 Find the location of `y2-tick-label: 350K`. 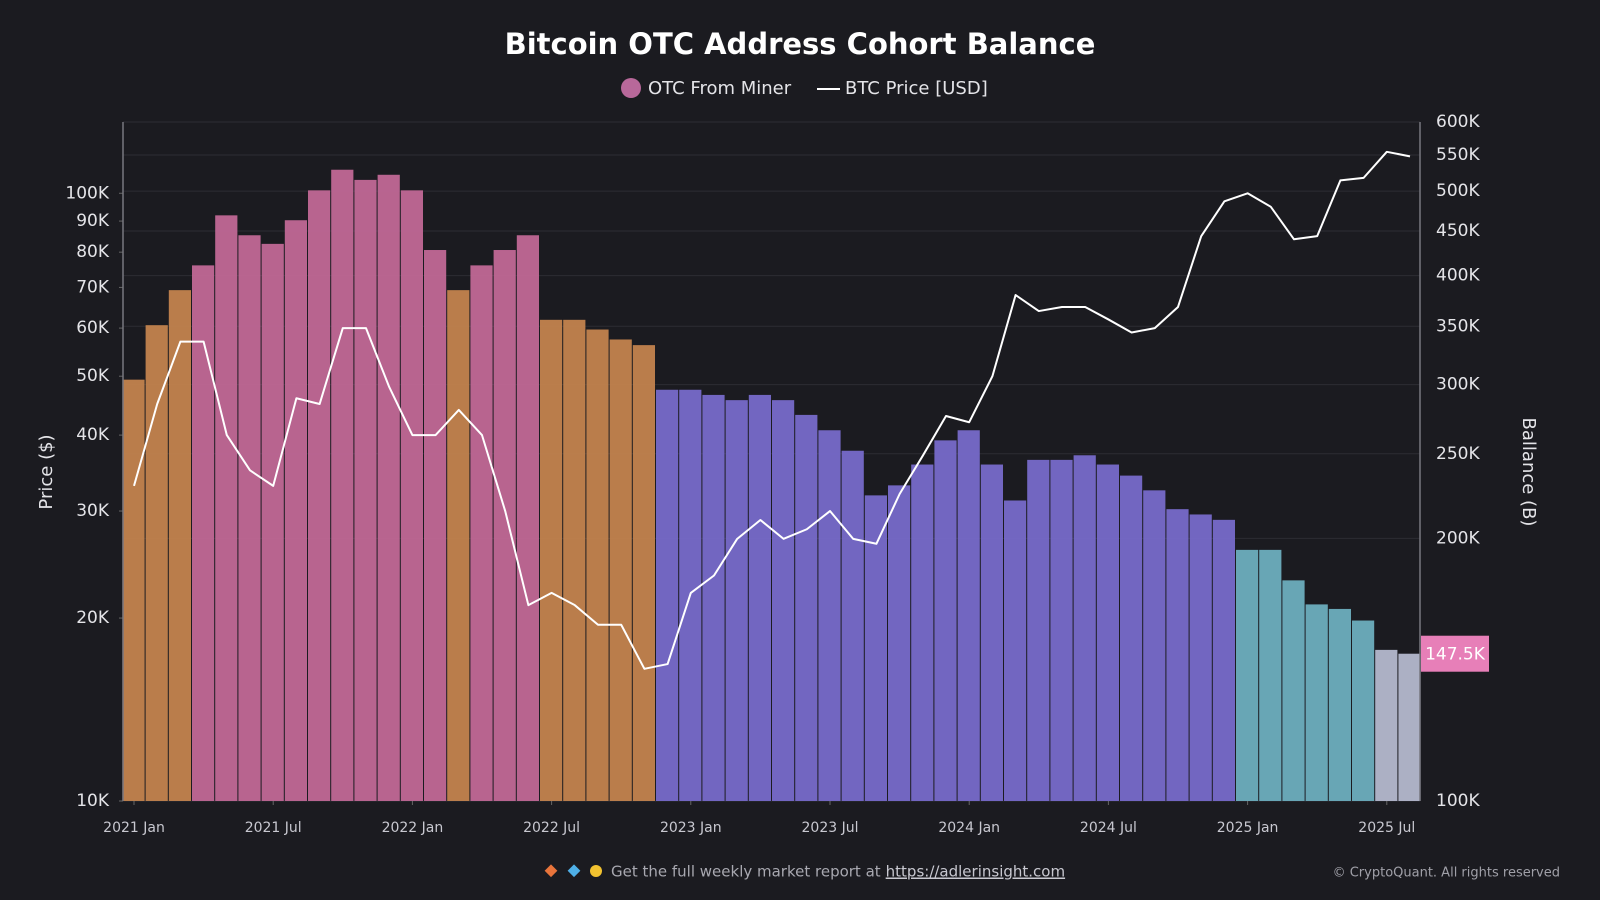

y2-tick-label: 350K is located at coordinates (1458, 326).